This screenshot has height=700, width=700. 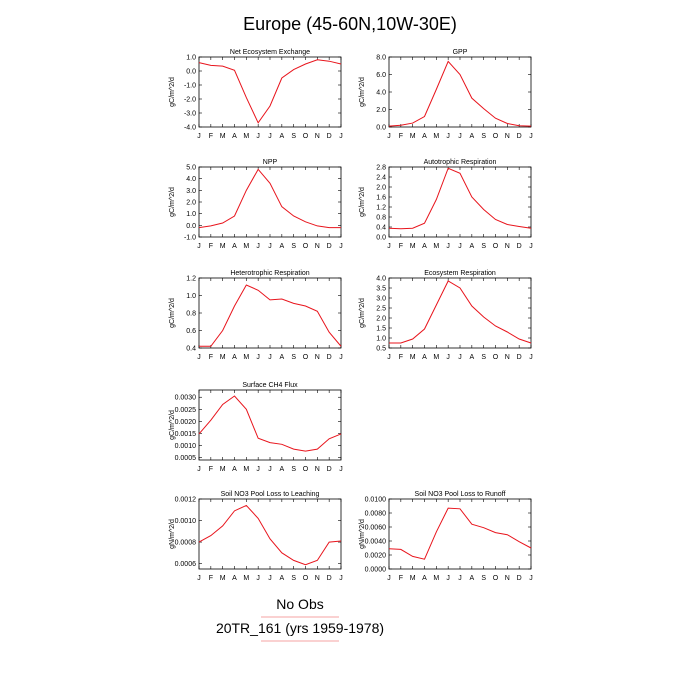 What do you see at coordinates (381, 289) in the screenshot?
I see `y-tick-label: 3.5` at bounding box center [381, 289].